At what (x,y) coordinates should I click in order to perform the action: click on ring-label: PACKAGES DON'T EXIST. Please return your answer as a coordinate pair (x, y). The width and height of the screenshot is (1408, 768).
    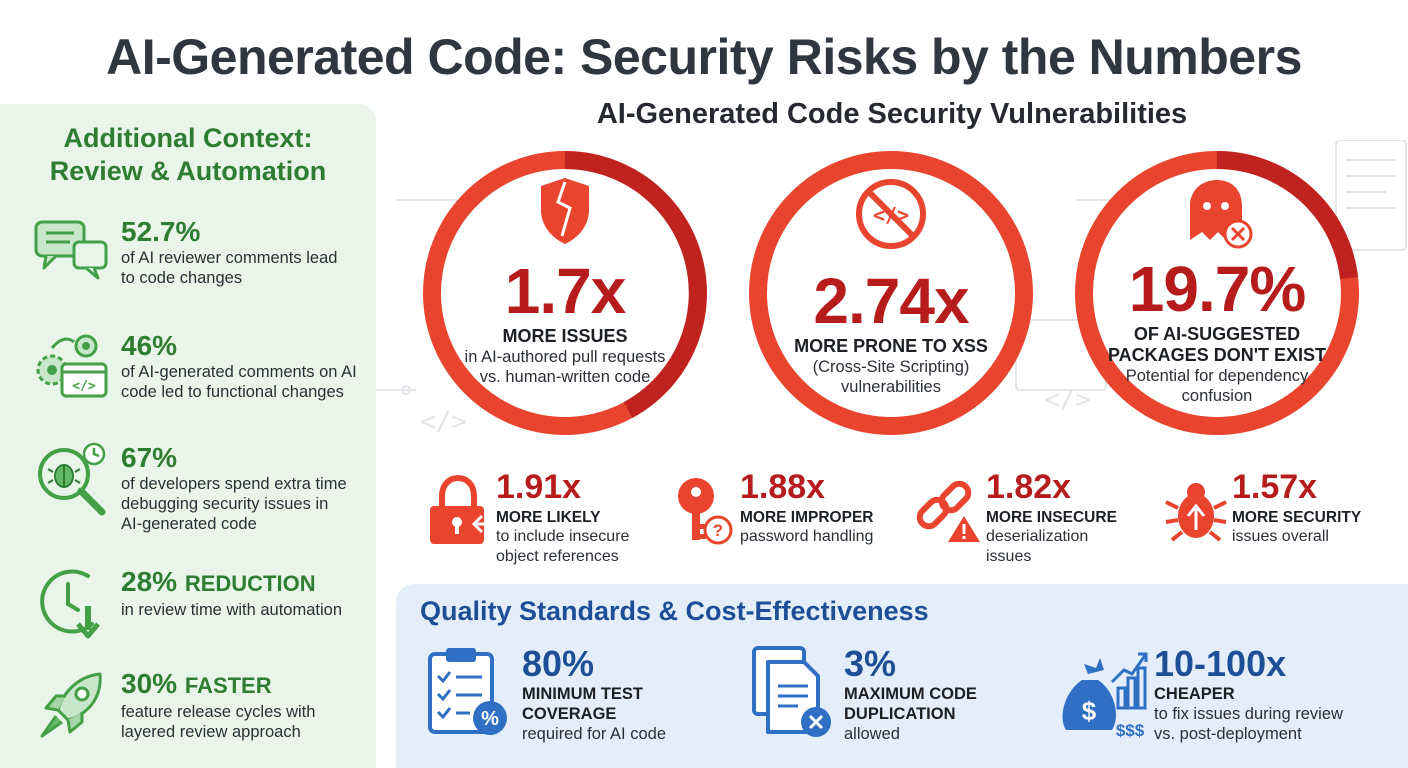
    Looking at the image, I should click on (1217, 355).